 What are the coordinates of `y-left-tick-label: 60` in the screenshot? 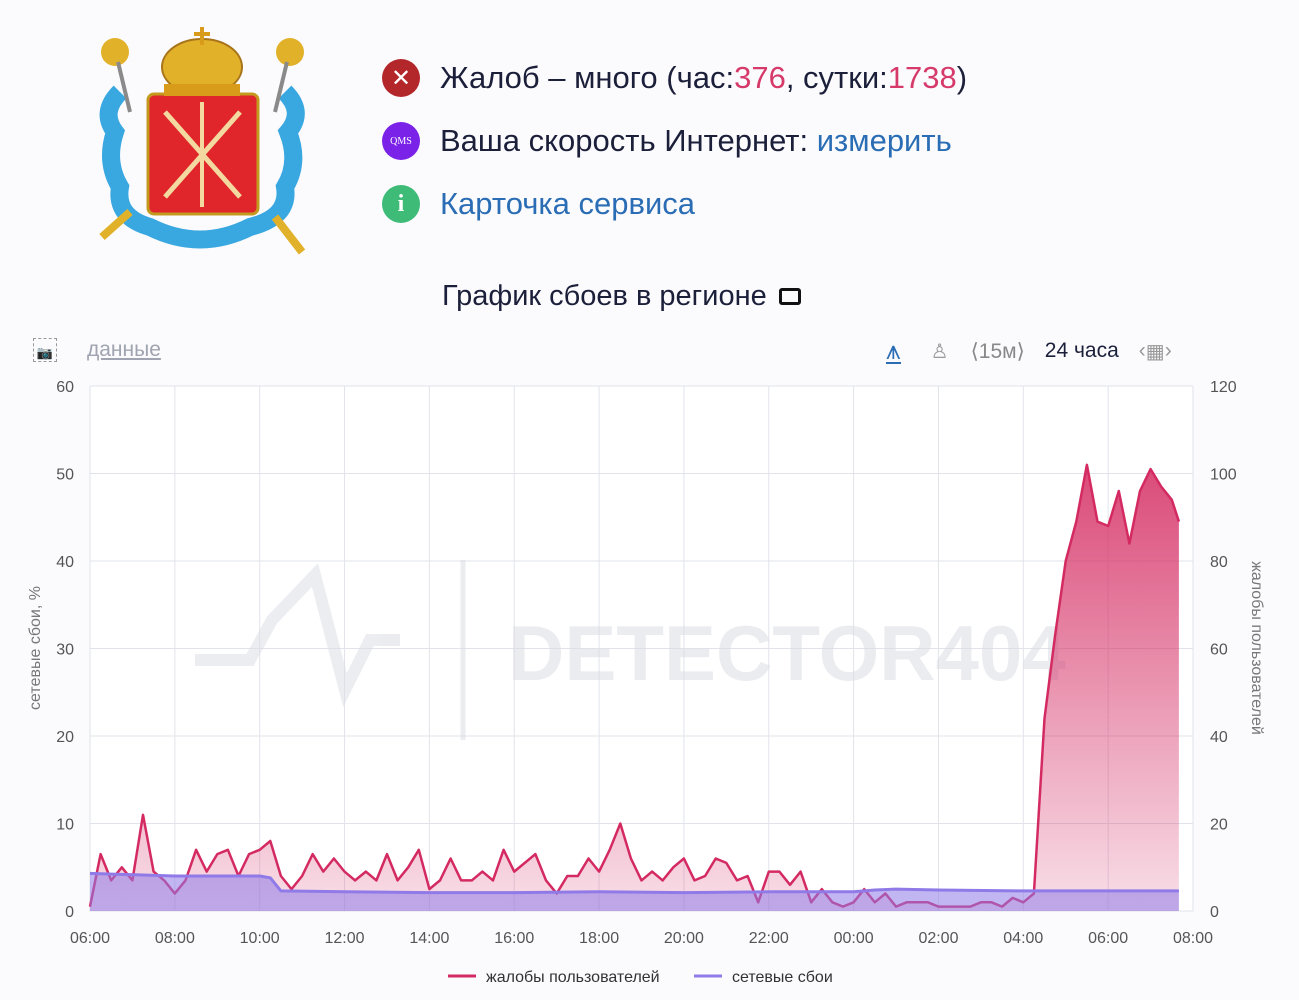 It's located at (65, 387).